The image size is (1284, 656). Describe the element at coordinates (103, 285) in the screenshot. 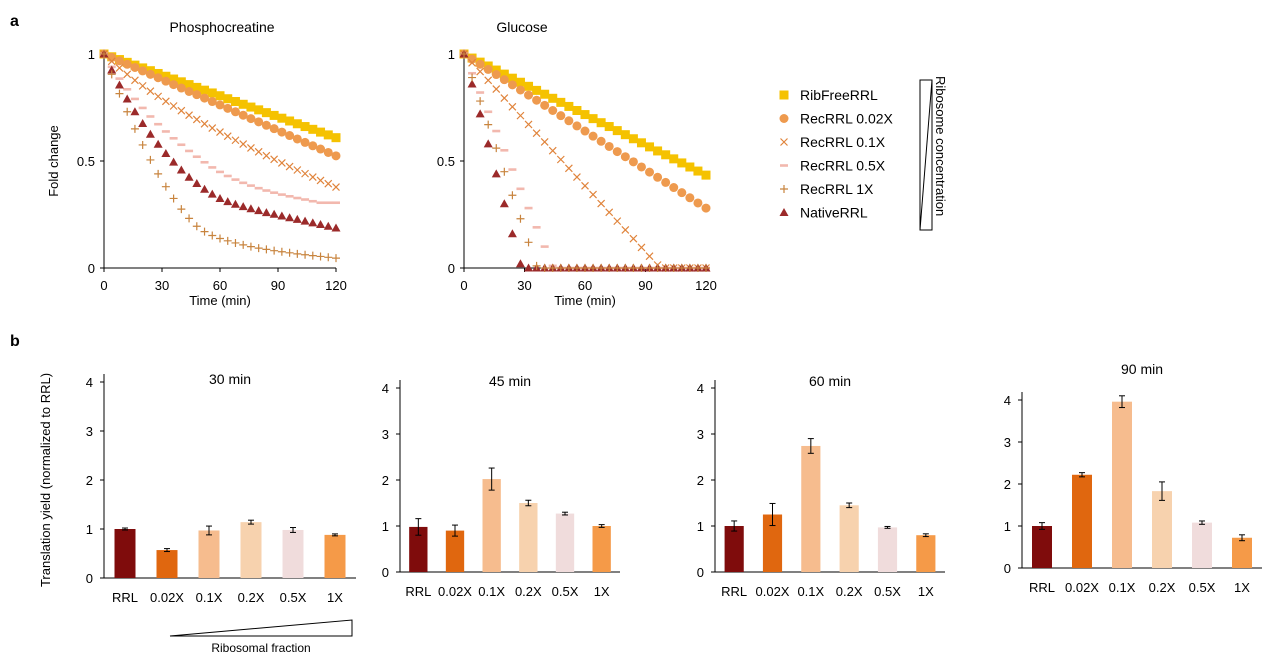

I see `x-tick-label: 0` at that location.